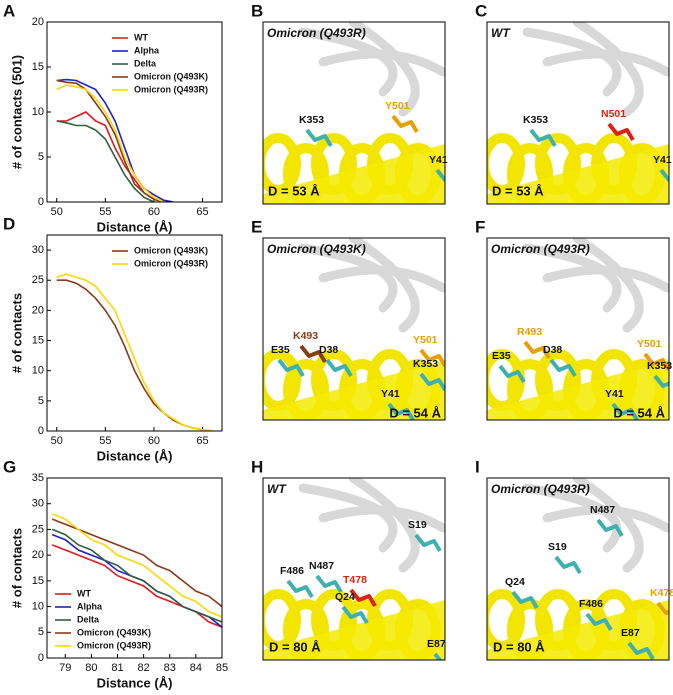 This screenshot has width=673, height=695. What do you see at coordinates (481, 10) in the screenshot?
I see `panel-letter: C` at bounding box center [481, 10].